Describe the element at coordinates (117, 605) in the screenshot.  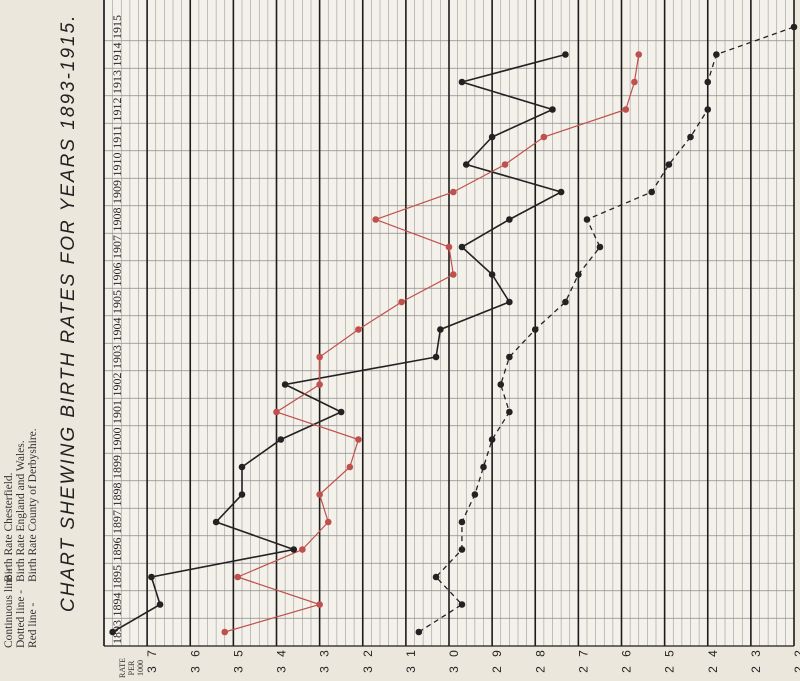
I see `year-tick-label: 1894` at that location.